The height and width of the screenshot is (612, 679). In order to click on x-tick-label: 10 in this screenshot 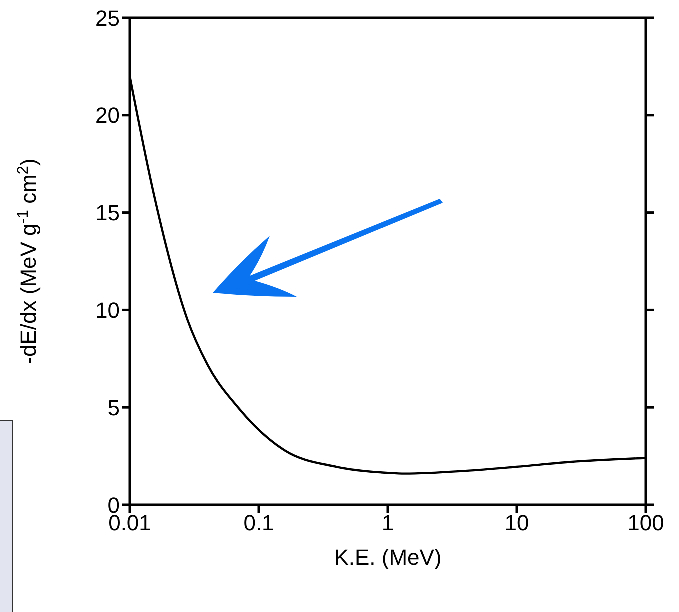, I will do `click(517, 523)`.